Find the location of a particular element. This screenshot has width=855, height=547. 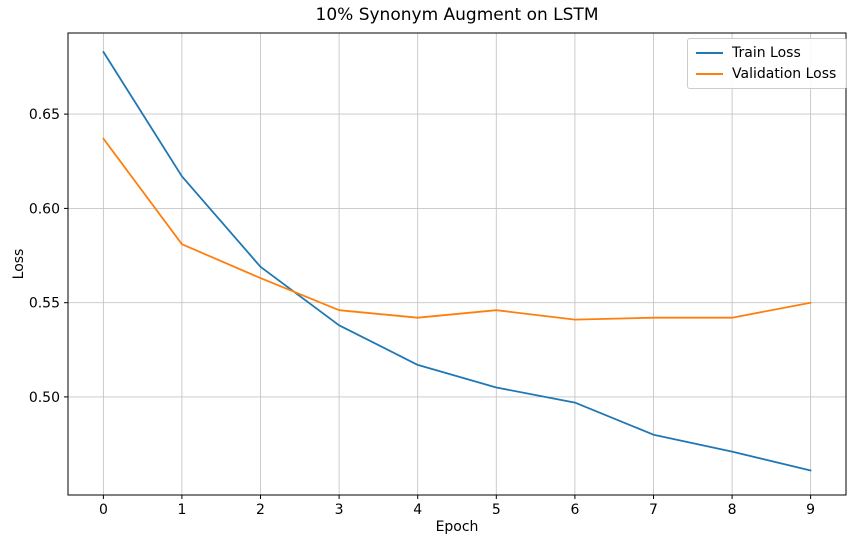

x-tick-label: 3 is located at coordinates (339, 510).